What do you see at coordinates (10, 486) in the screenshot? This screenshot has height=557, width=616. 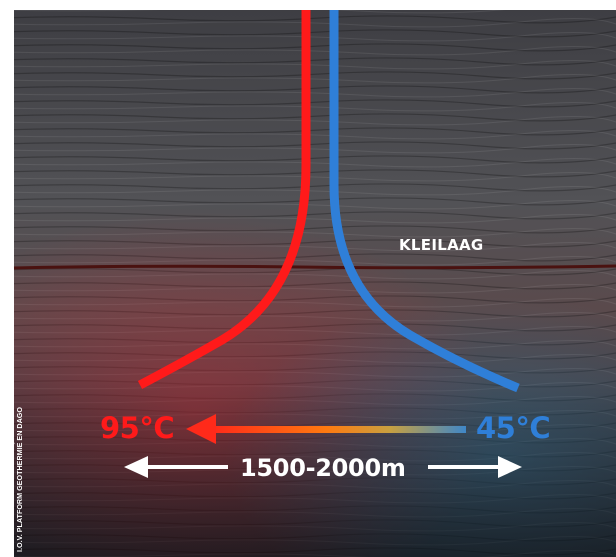 I see `credit-line-1: ILLUSTRATIE NIELS SNEYERS | HENS` at bounding box center [10, 486].